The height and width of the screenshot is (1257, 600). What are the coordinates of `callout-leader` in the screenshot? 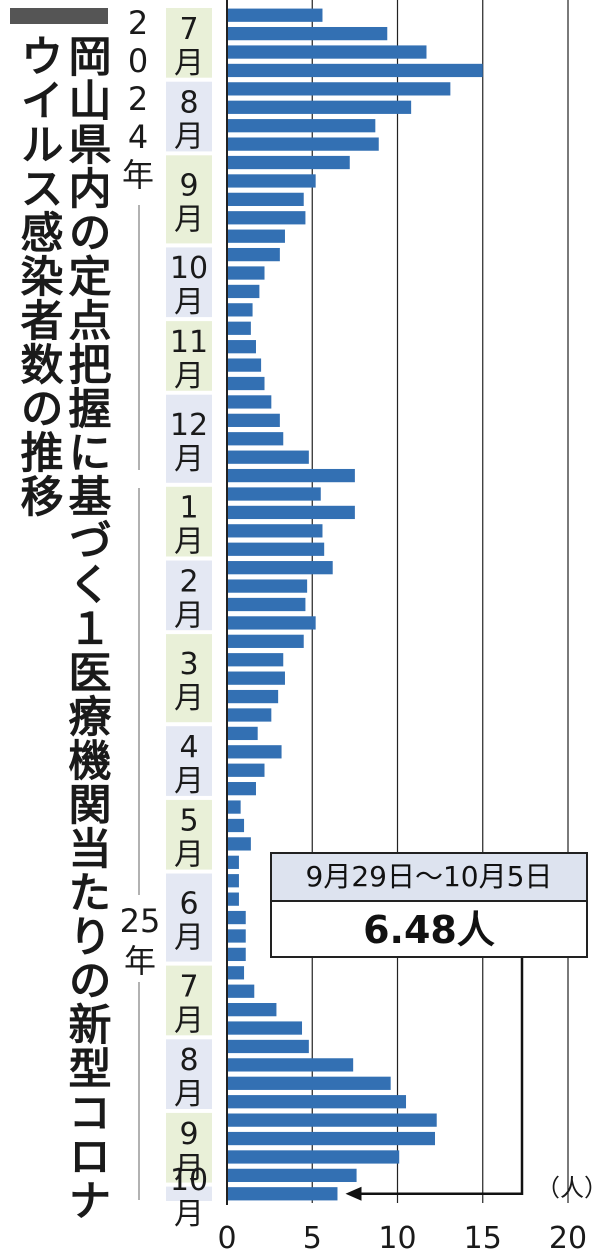 It's located at (434, 1079).